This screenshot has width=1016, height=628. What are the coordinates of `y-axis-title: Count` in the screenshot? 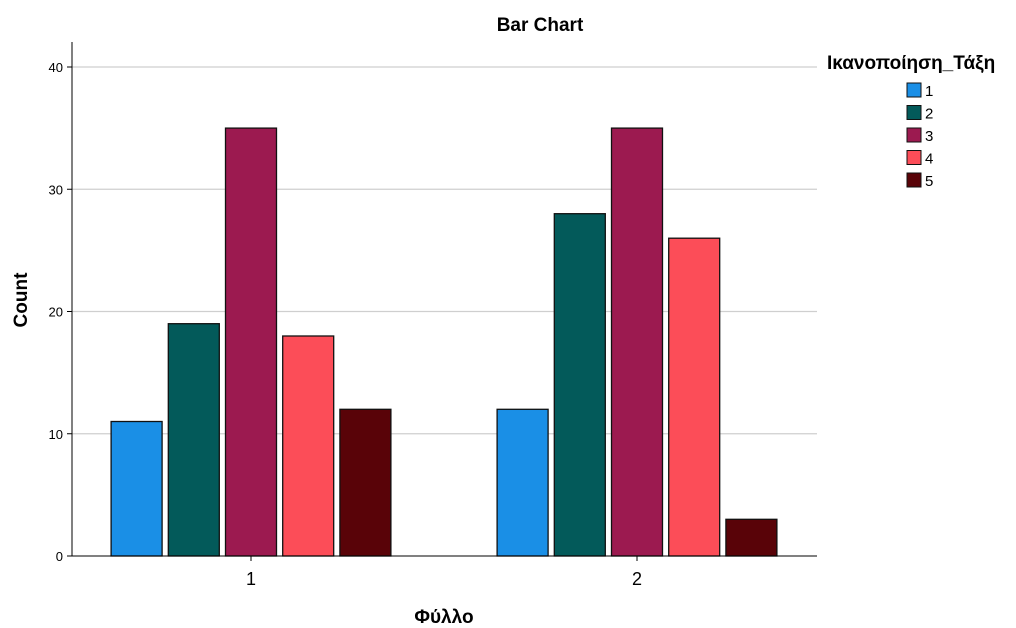 It's located at (21, 300).